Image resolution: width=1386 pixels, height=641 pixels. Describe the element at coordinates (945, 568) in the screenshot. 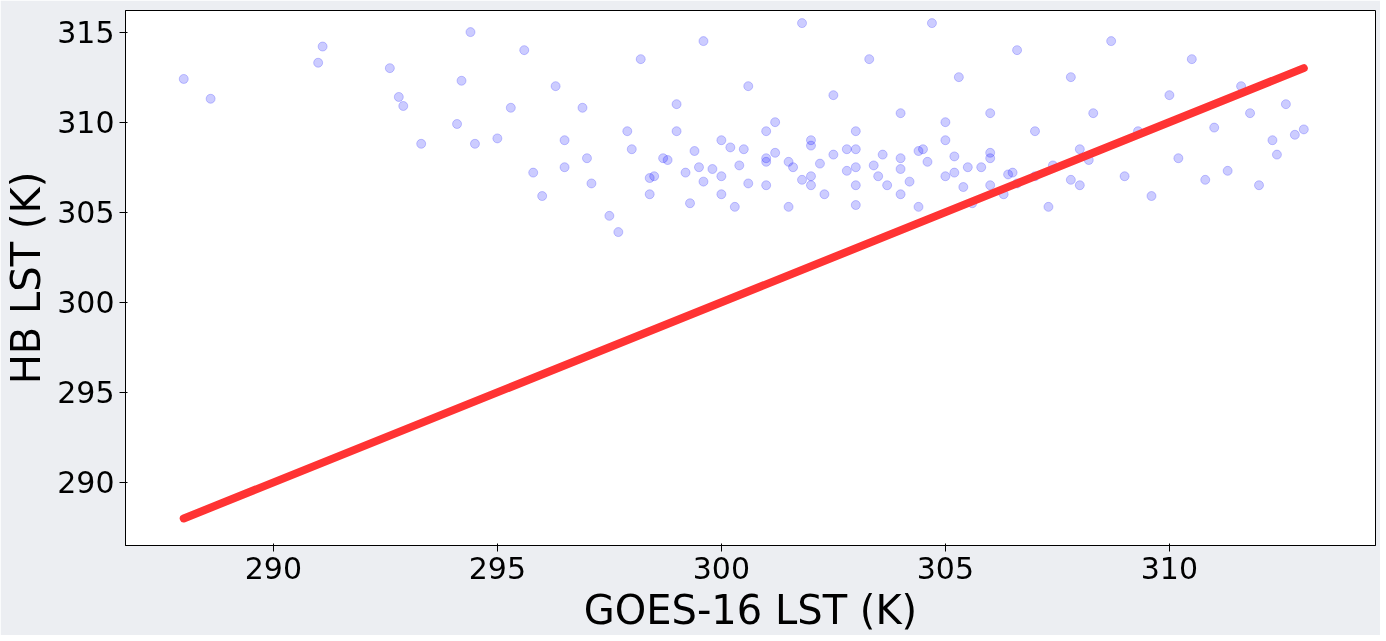

I see `x-tick-label: 305` at that location.